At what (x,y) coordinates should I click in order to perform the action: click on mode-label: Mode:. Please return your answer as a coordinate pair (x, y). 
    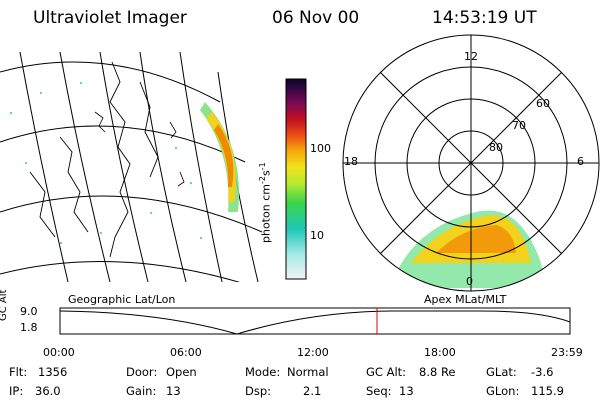
    Looking at the image, I should click on (263, 372).